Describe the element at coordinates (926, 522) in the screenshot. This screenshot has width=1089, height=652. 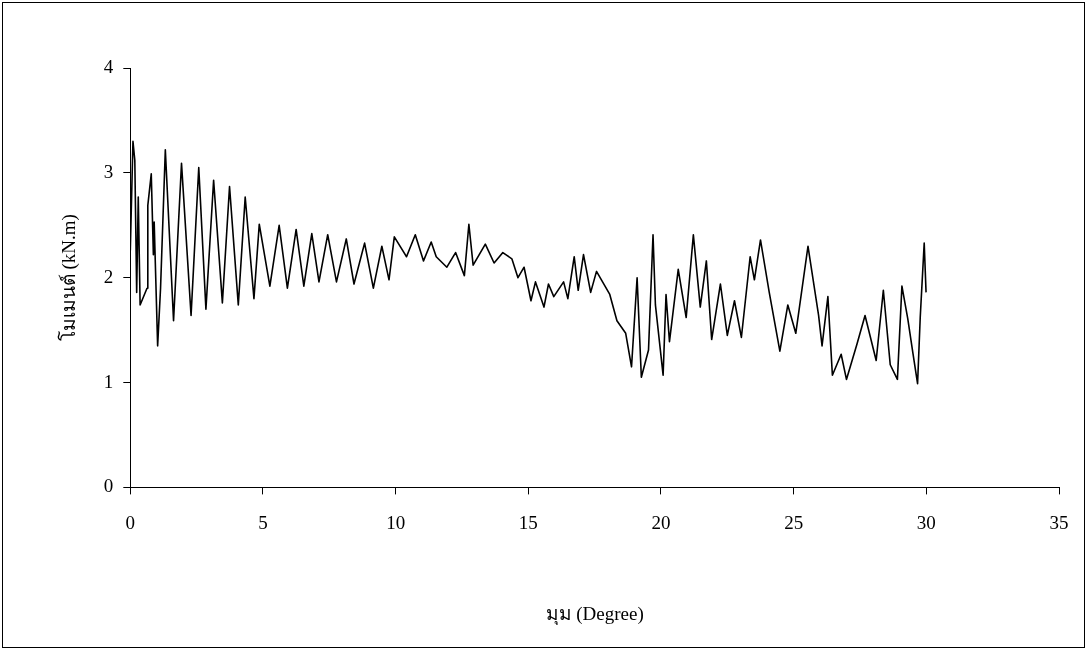
I see `x-tick-label: 30` at that location.